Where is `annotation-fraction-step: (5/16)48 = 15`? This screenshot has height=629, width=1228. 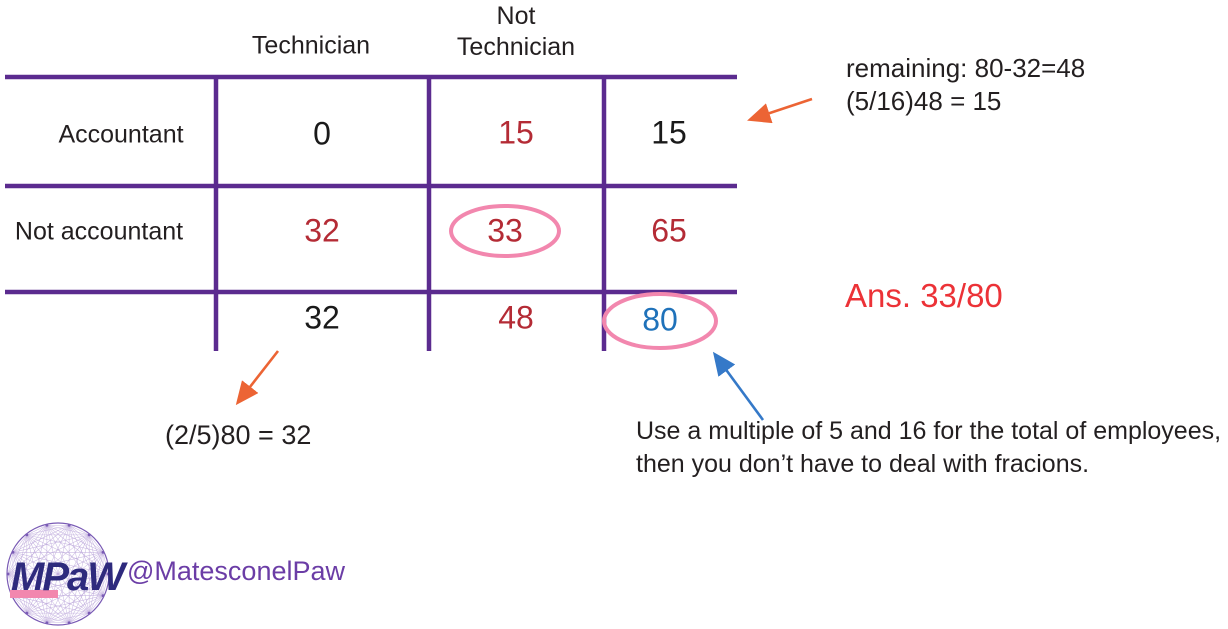 annotation-fraction-step: (5/16)48 = 15 is located at coordinates (924, 101).